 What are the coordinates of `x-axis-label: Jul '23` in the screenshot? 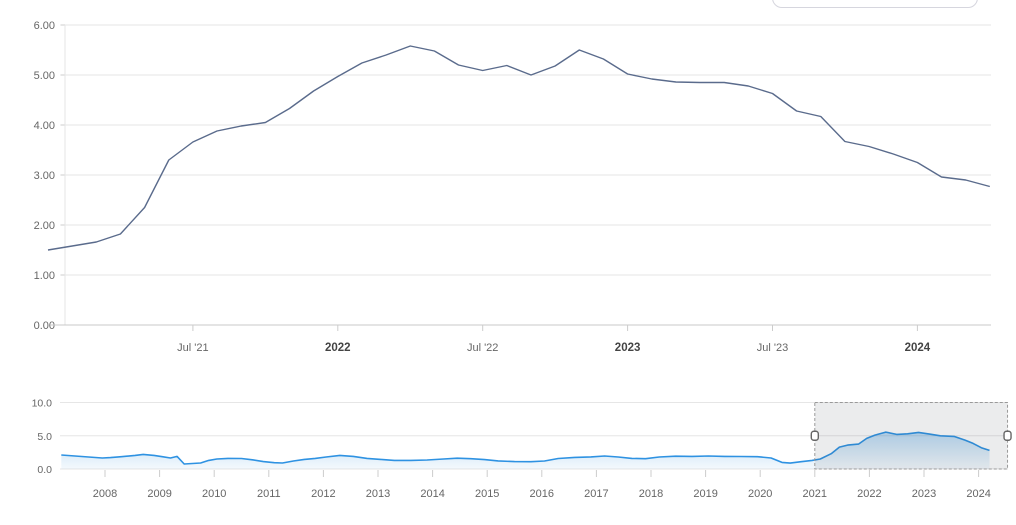 It's located at (772, 348).